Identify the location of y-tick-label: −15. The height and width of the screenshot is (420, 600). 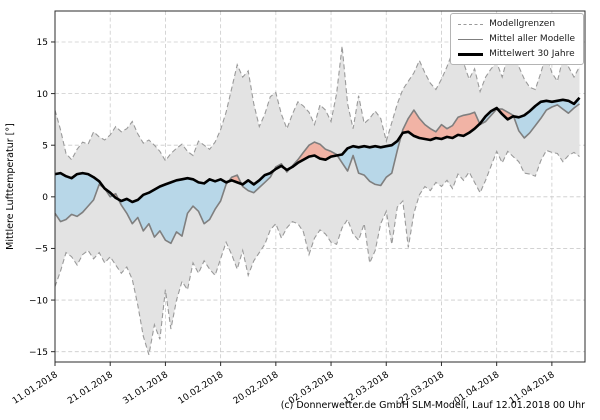
(38, 353).